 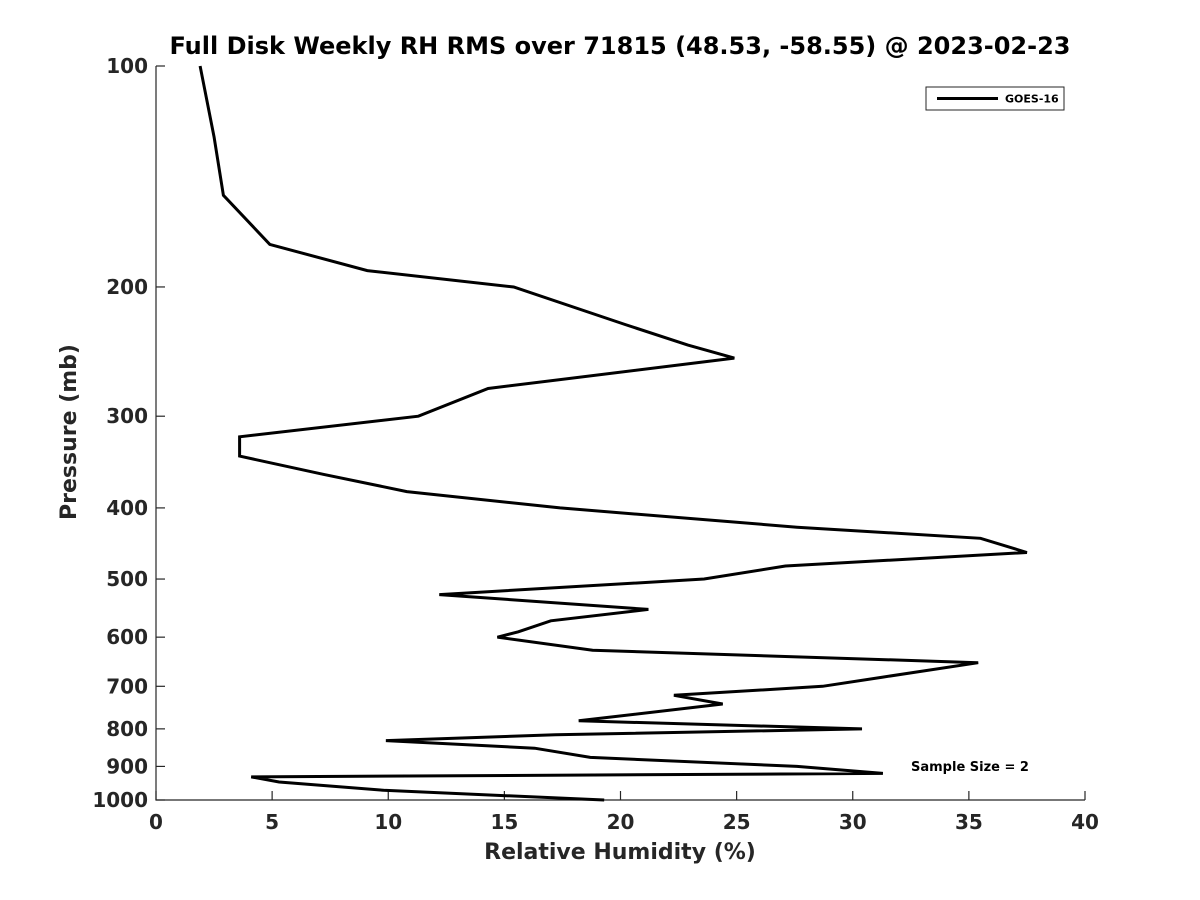 I want to click on y-tick-label: 200, so click(x=127, y=287).